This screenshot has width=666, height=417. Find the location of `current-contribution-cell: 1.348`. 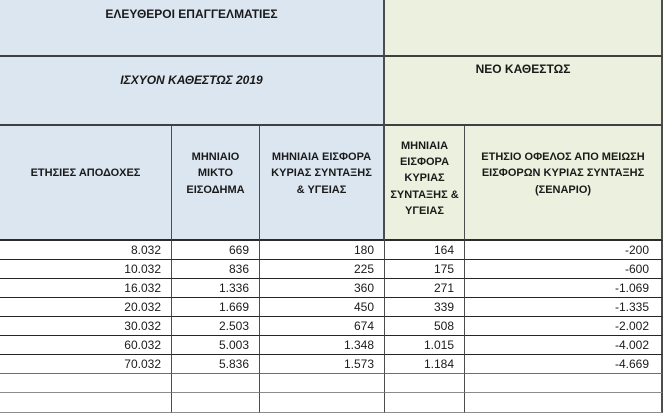

current-contribution-cell: 1.348 is located at coordinates (322, 345).